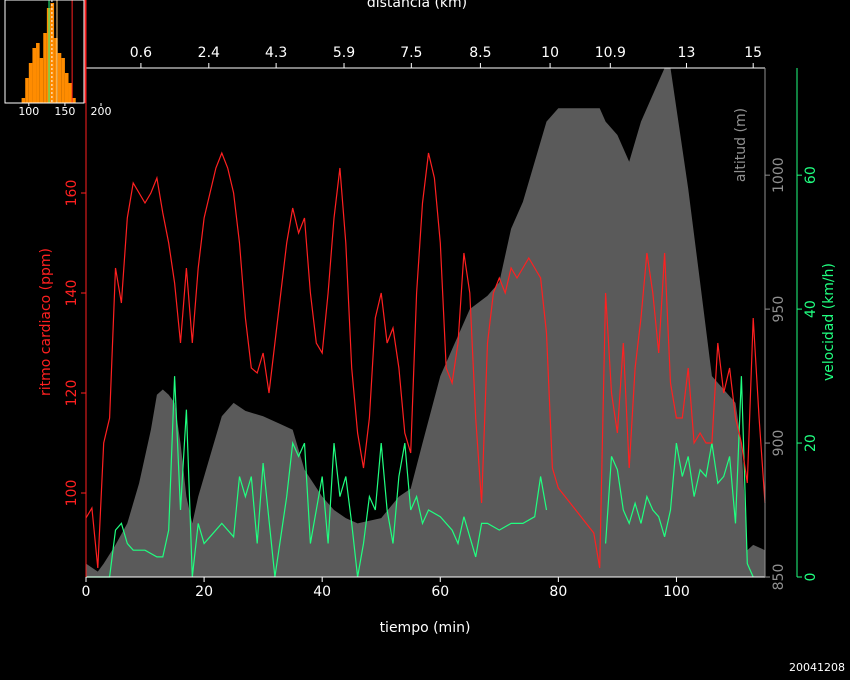  I want to click on hist-tick-label: 100, so click(28, 111).